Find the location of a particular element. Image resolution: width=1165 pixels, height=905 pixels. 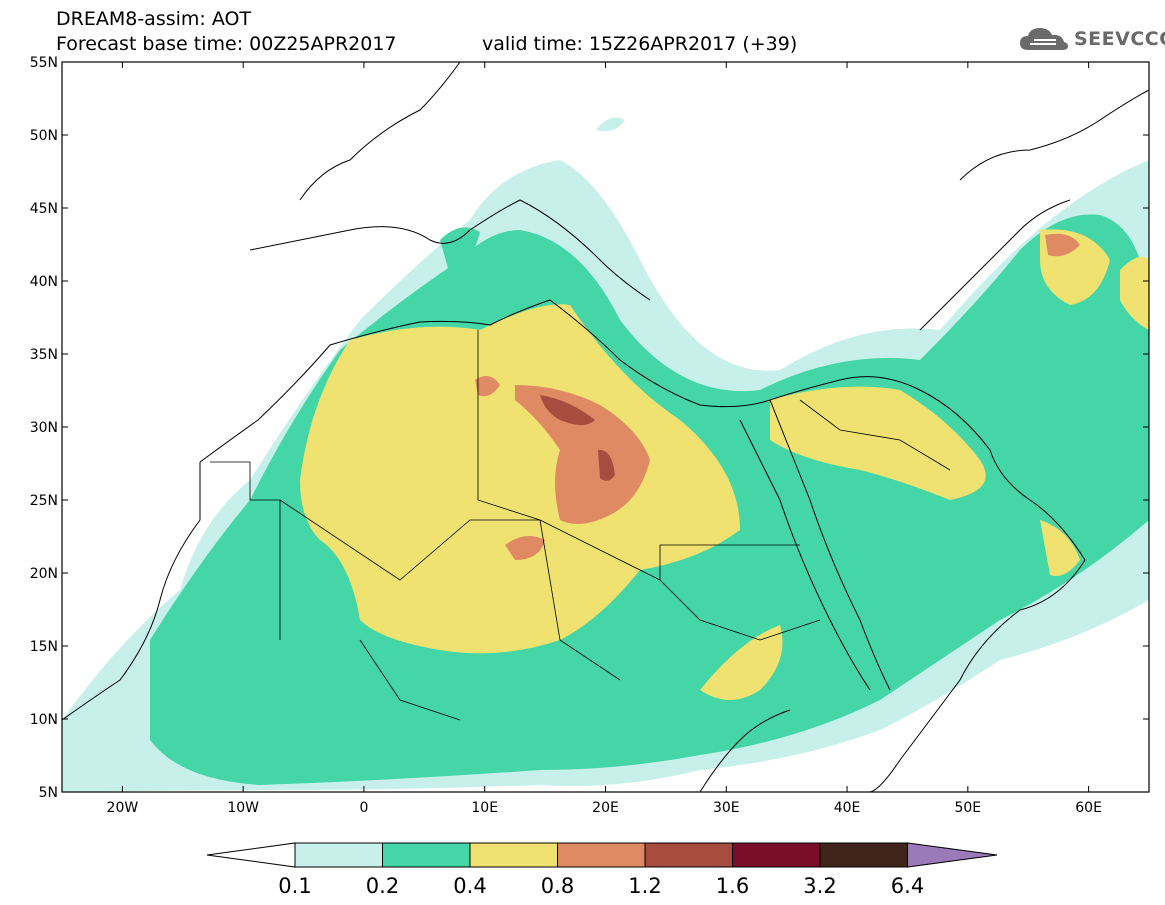

colorbar-label: 0.4 is located at coordinates (469, 886).